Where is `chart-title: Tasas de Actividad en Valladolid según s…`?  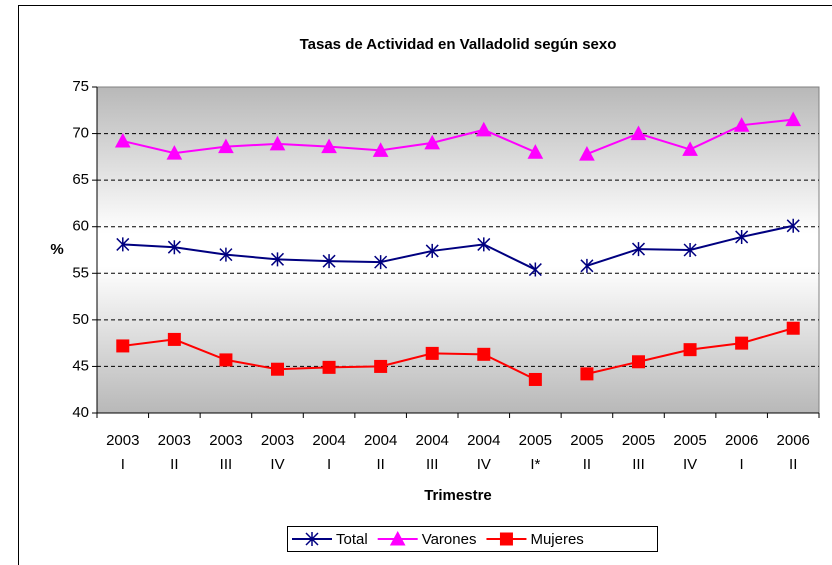 chart-title: Tasas de Actividad en Valladolid según s… is located at coordinates (458, 44).